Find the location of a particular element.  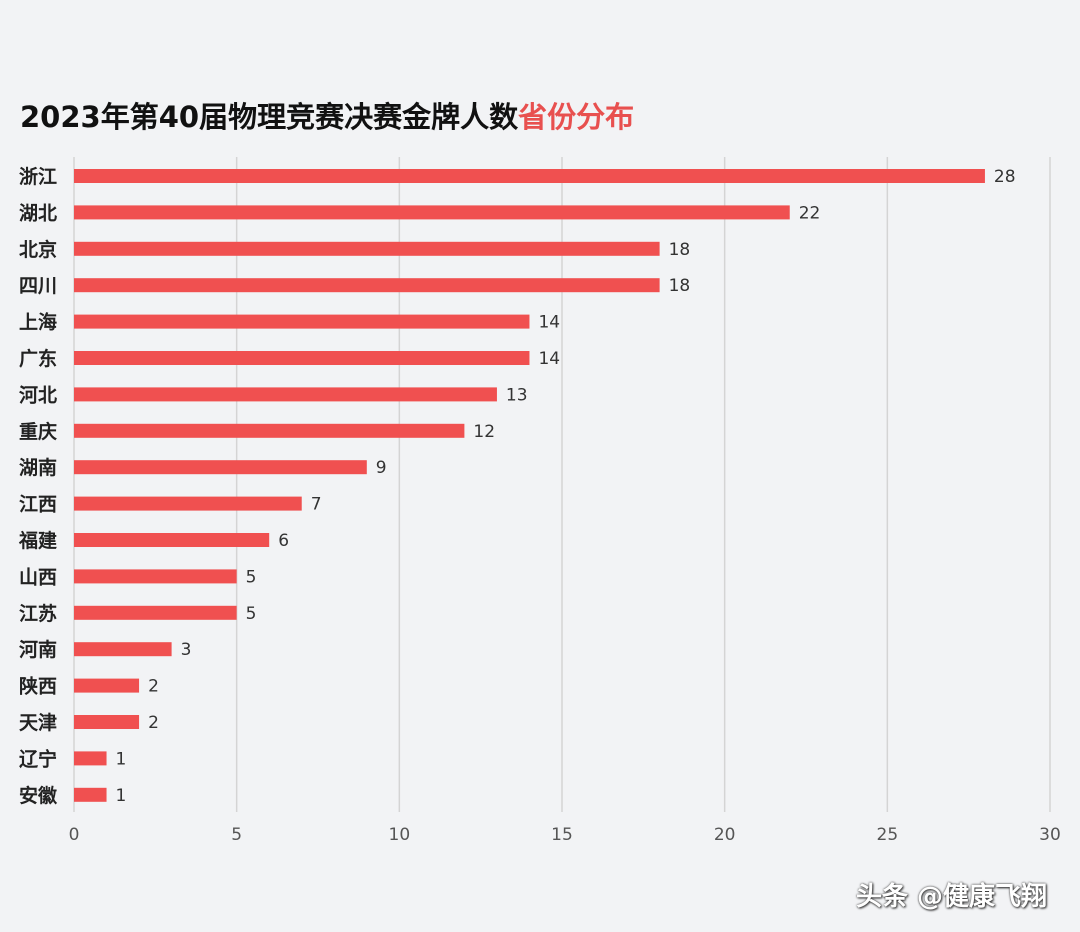

category-label: 湖南 is located at coordinates (38, 468).